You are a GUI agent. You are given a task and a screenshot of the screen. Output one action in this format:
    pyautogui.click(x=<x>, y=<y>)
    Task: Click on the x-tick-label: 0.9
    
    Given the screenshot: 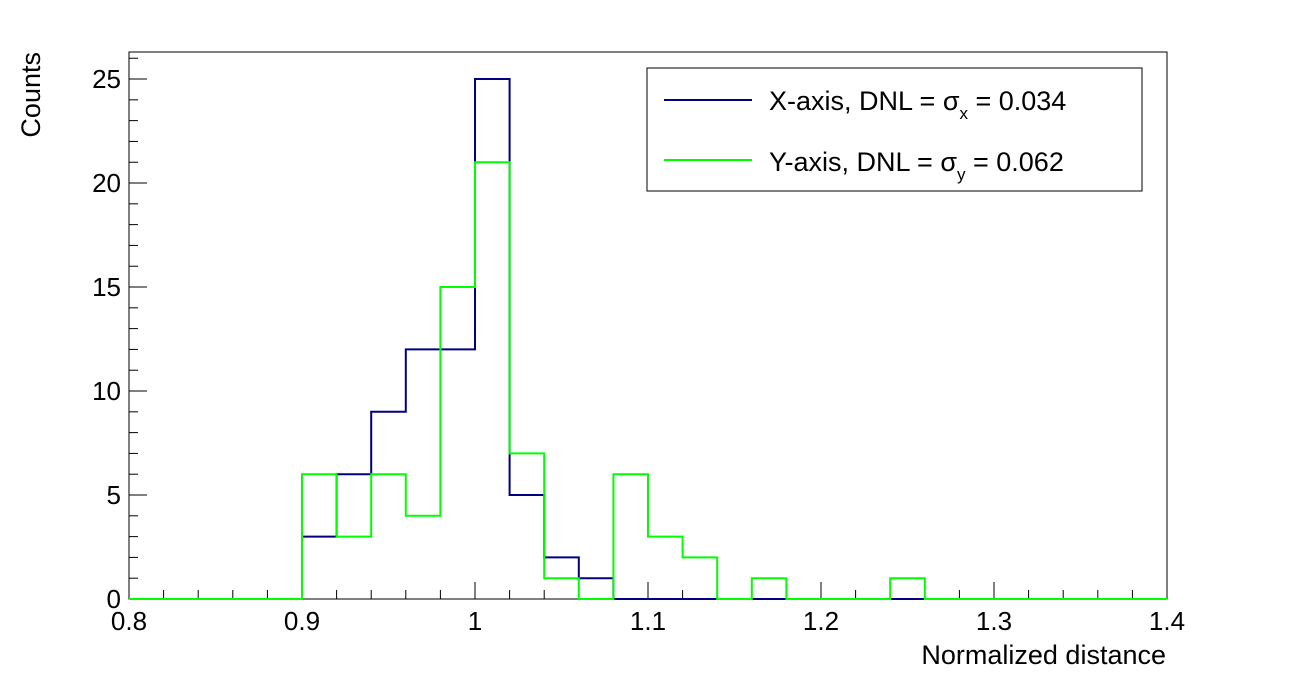 What is the action you would take?
    pyautogui.click(x=302, y=621)
    